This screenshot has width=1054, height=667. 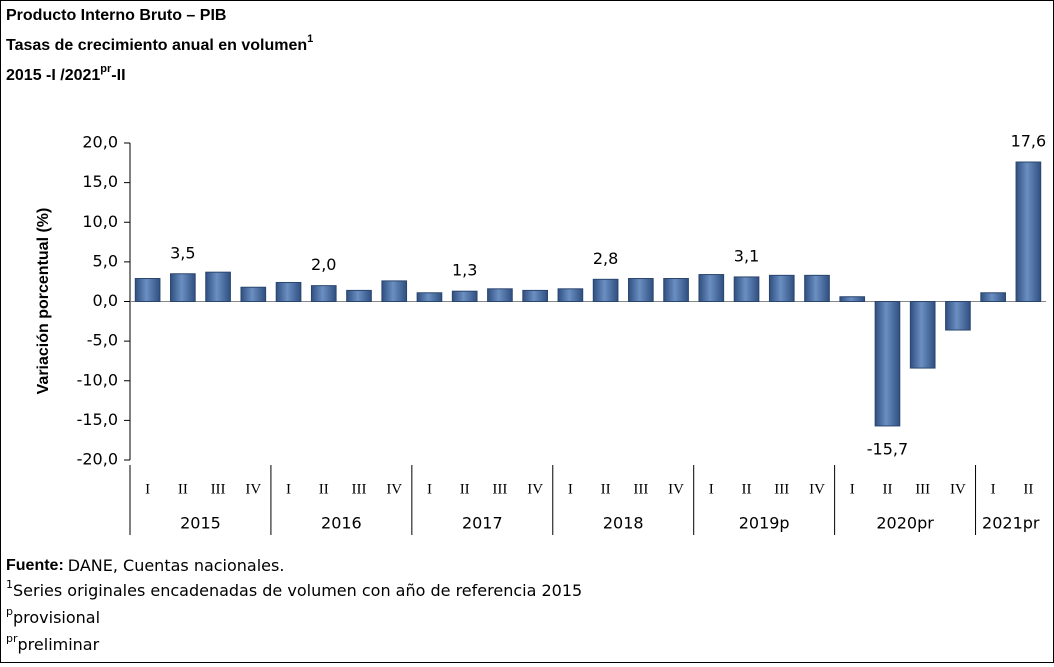 What do you see at coordinates (100, 221) in the screenshot?
I see `y-tick-label: 10,0` at bounding box center [100, 221].